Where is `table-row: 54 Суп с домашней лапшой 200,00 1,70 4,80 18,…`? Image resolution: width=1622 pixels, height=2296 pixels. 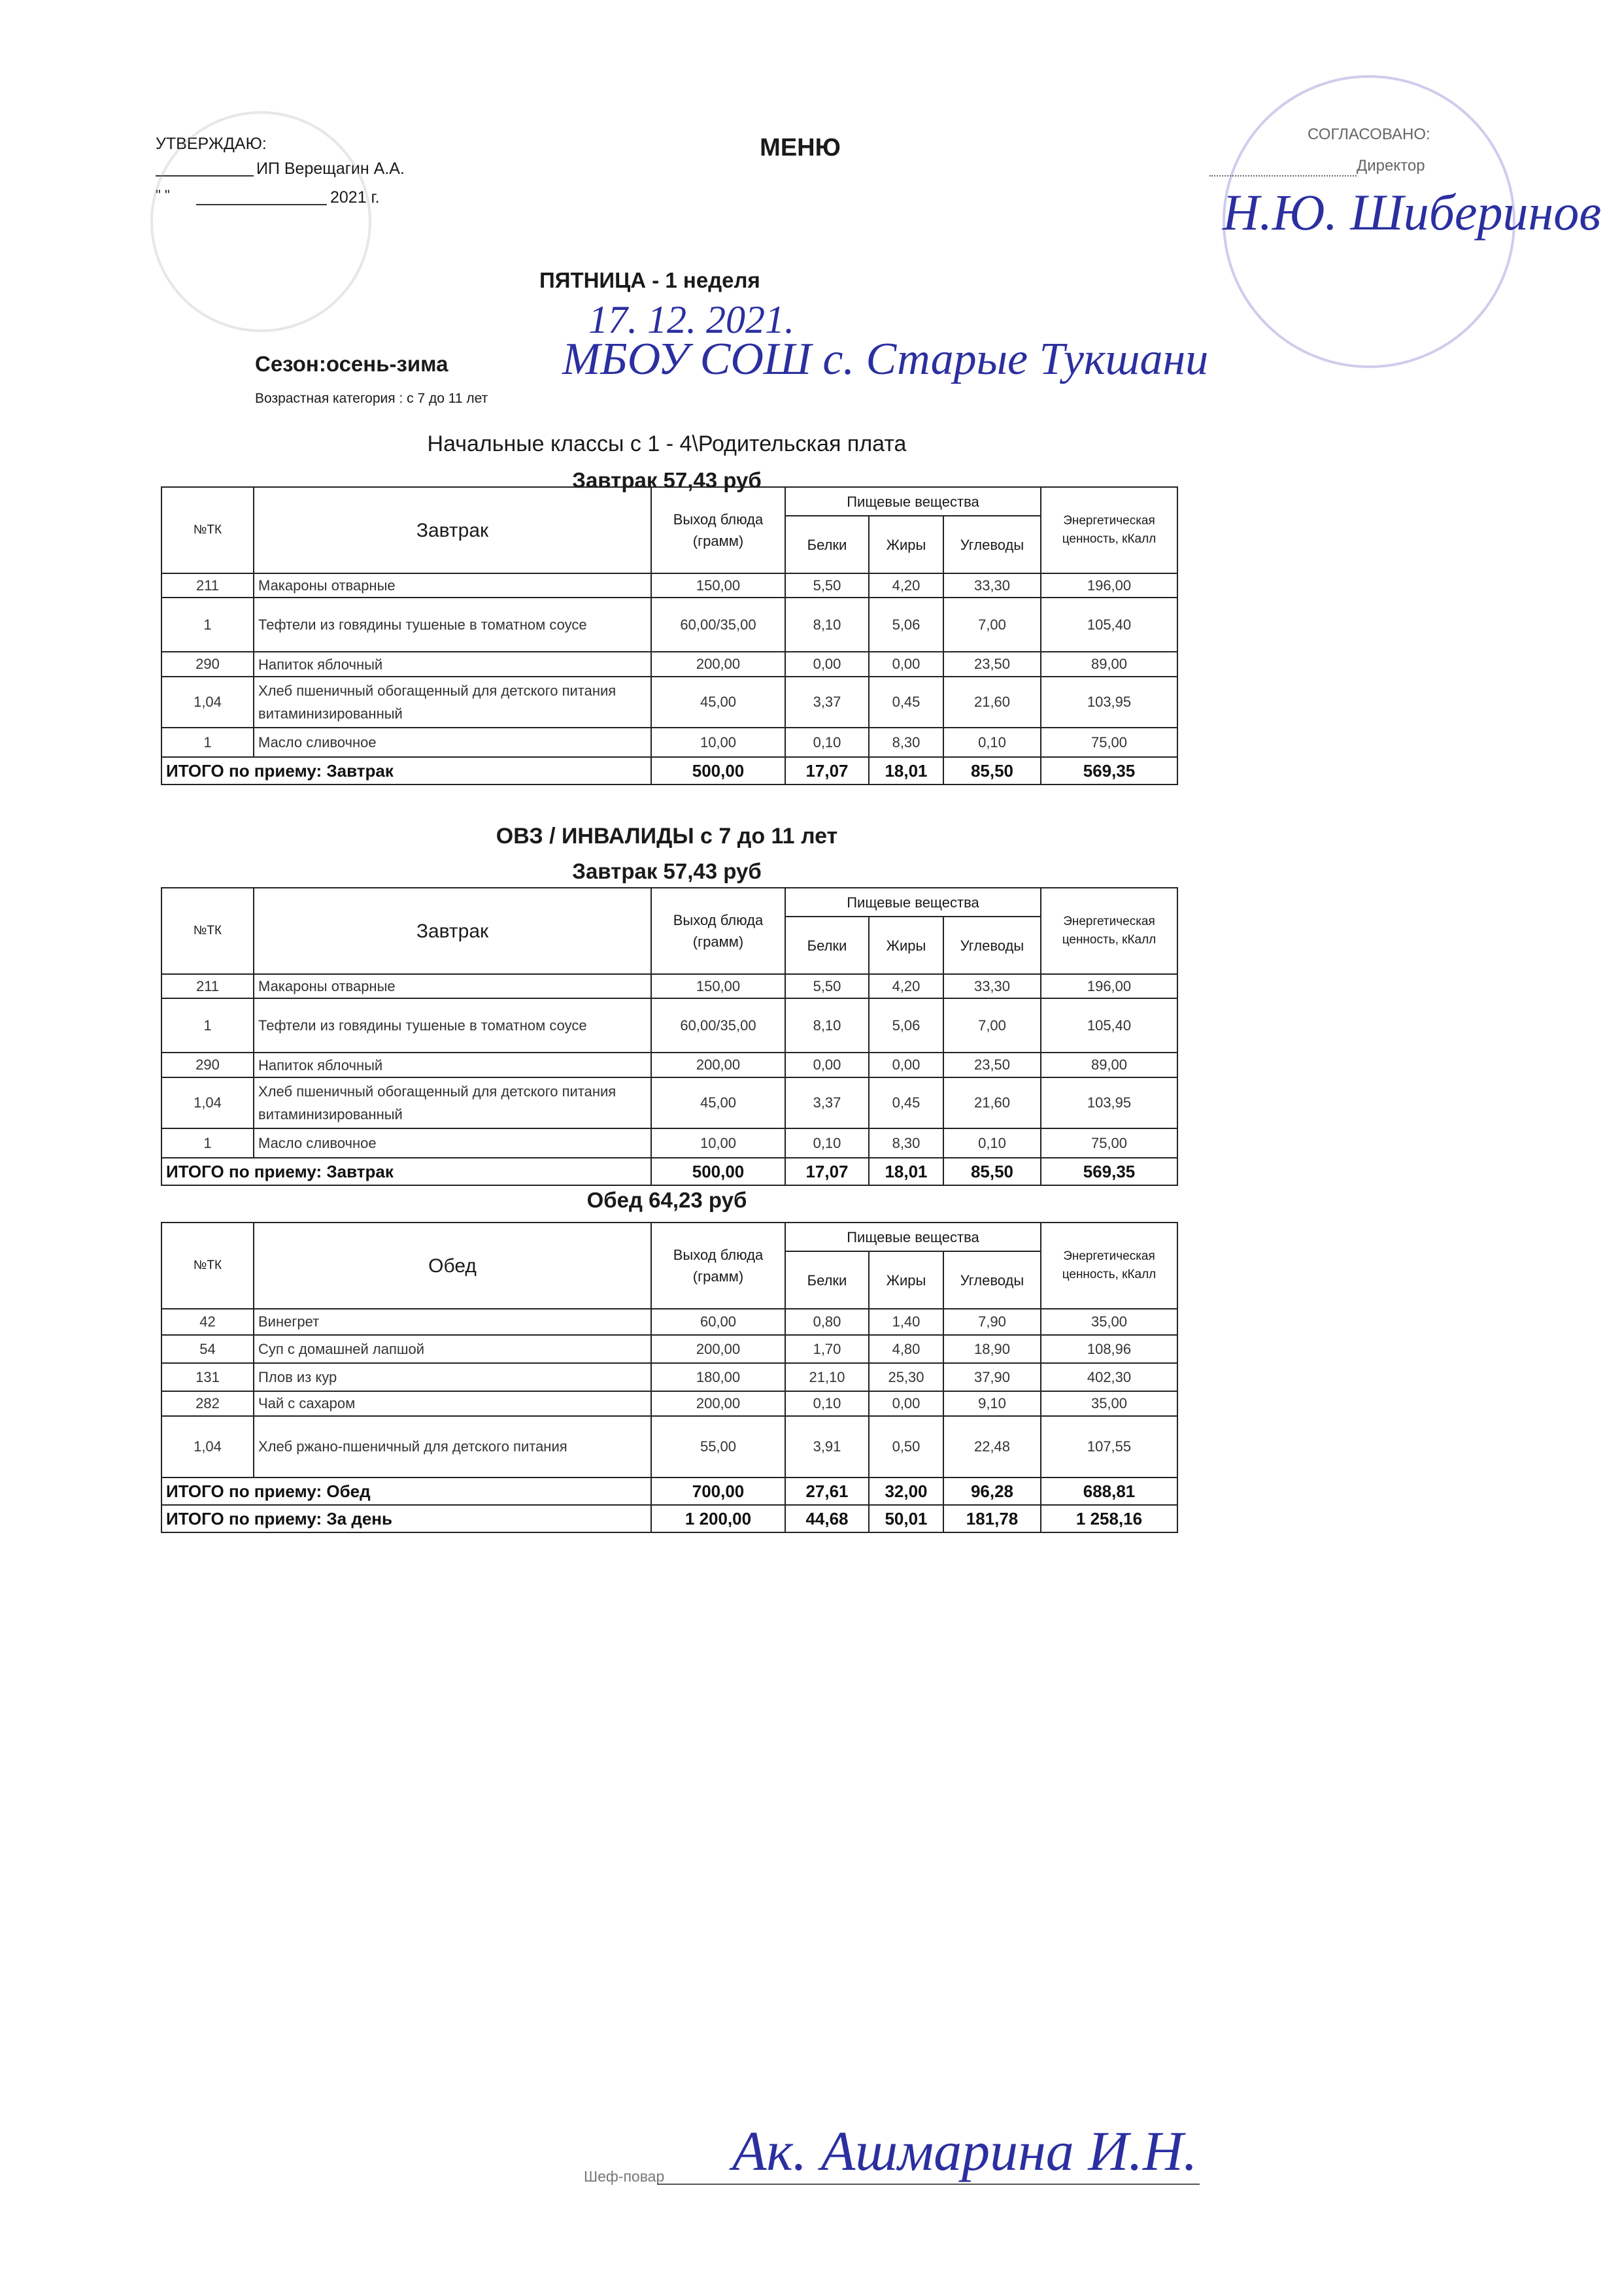 table-row: 54 Суп с домашней лапшой 200,00 1,70 4,80 18,… is located at coordinates (669, 1349).